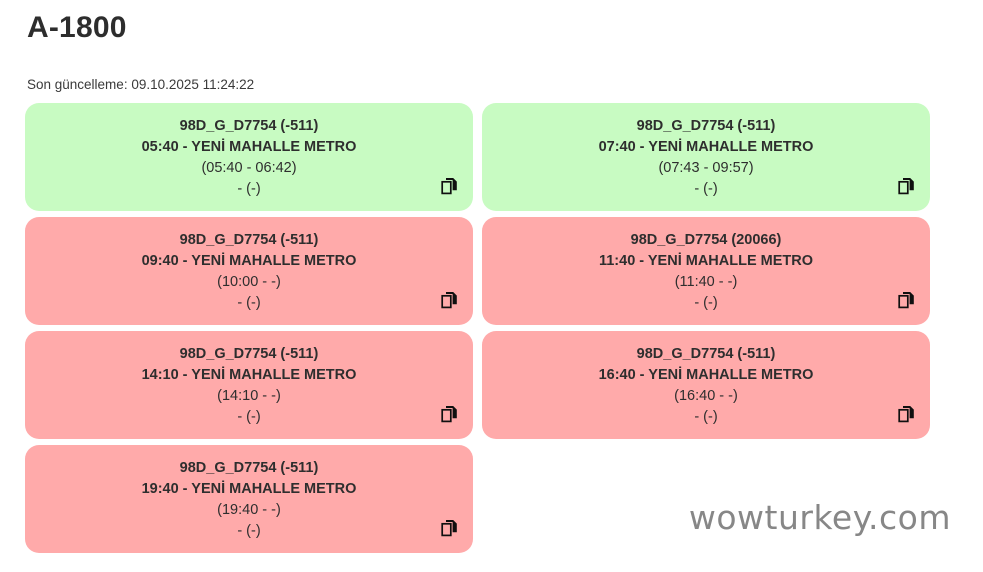 The height and width of the screenshot is (572, 983). What do you see at coordinates (706, 282) in the screenshot?
I see `times-label: (11:40 - -)` at bounding box center [706, 282].